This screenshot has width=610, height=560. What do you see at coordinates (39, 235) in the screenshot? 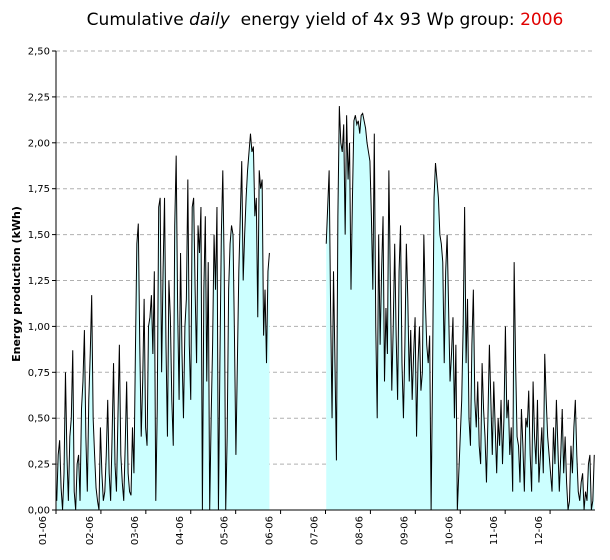
I see `y-tick-label: 1,50` at bounding box center [39, 235].